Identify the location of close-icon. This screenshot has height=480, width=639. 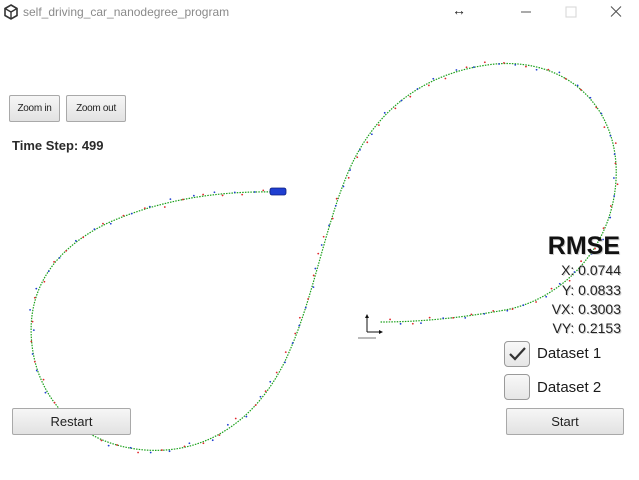
(616, 12).